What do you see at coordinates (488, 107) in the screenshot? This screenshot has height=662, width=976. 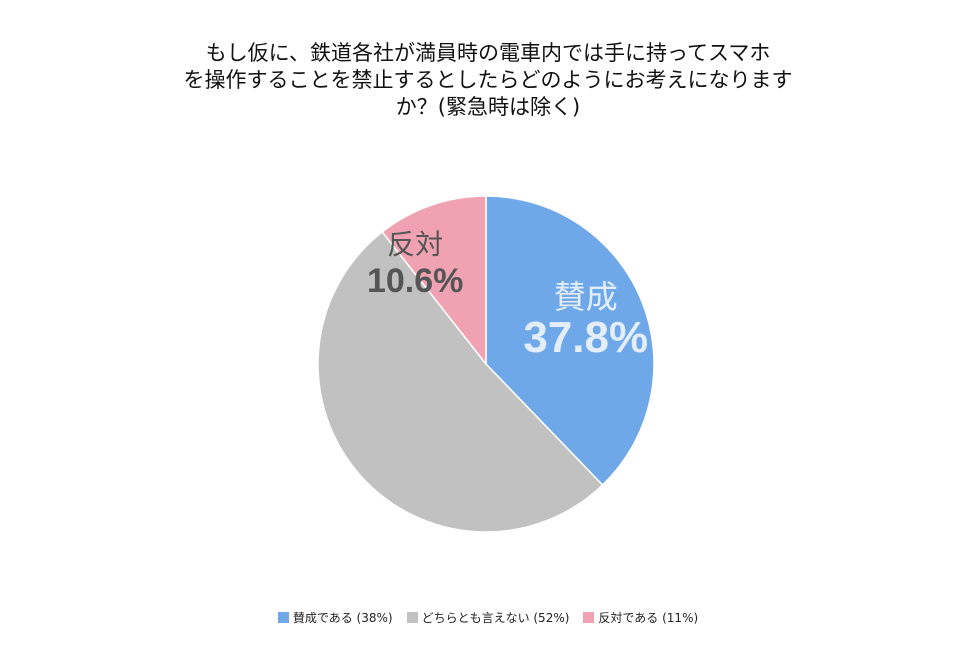 I see `chart-title-line-3: か？(緊急時は除く)` at bounding box center [488, 107].